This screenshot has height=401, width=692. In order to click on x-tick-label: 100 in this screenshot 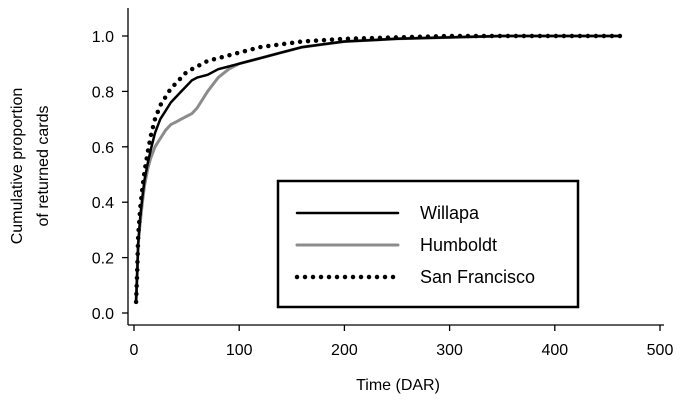, I will do `click(239, 350)`.